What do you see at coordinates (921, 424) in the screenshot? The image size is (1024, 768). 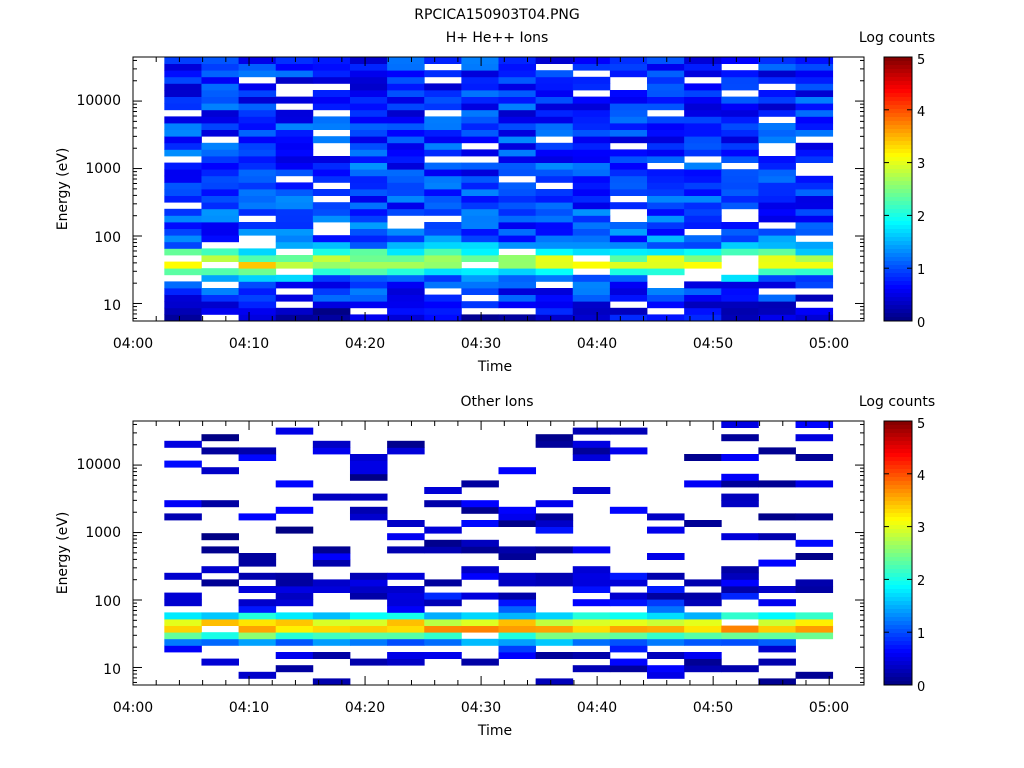 I see `colorbar-tick-label: 5` at bounding box center [921, 424].